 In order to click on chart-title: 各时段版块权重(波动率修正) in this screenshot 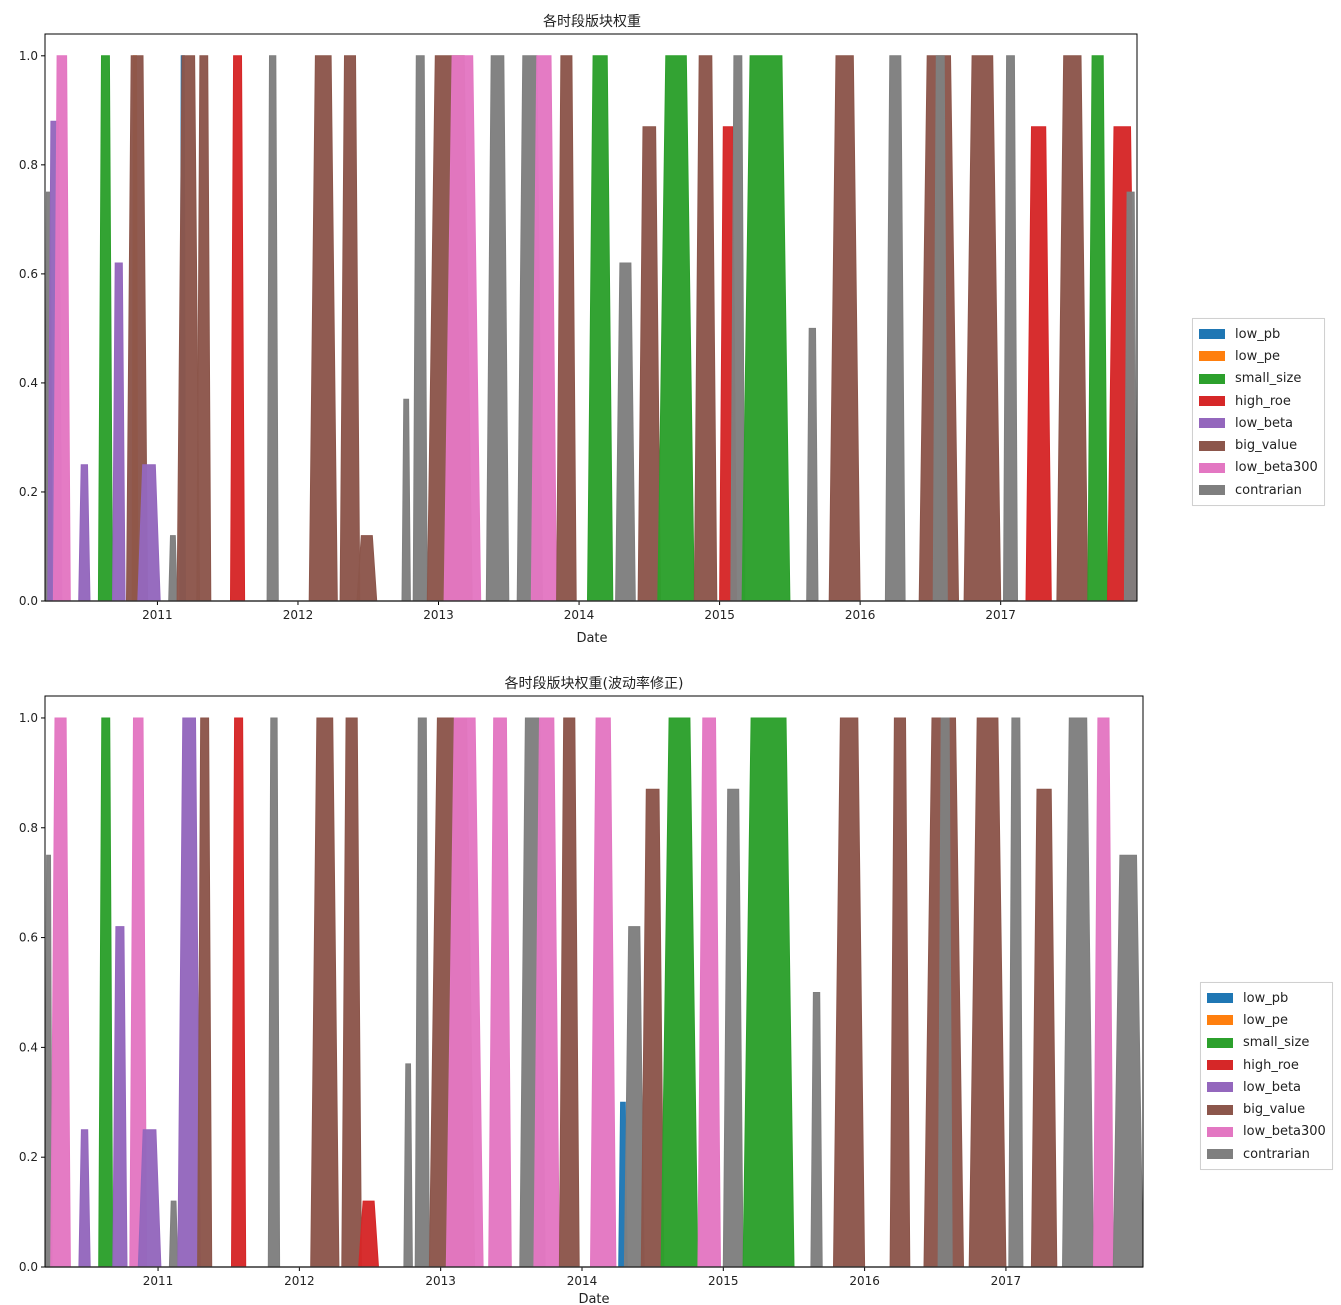, I will do `click(594, 683)`.